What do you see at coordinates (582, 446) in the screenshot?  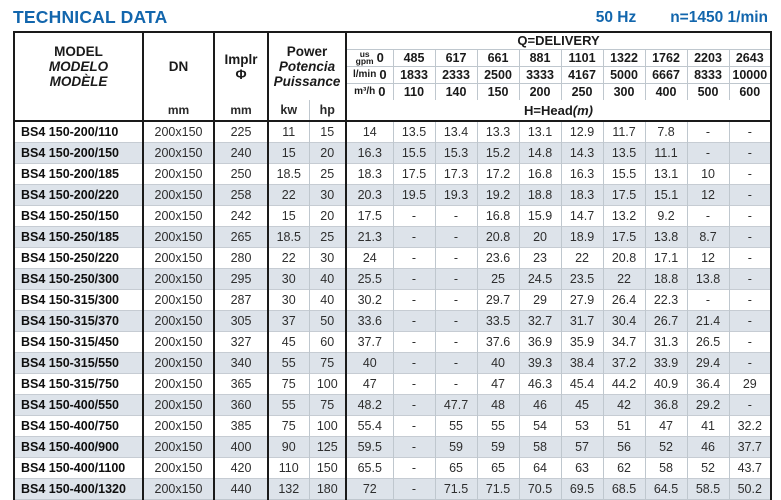 I see `head-cell: 57` at bounding box center [582, 446].